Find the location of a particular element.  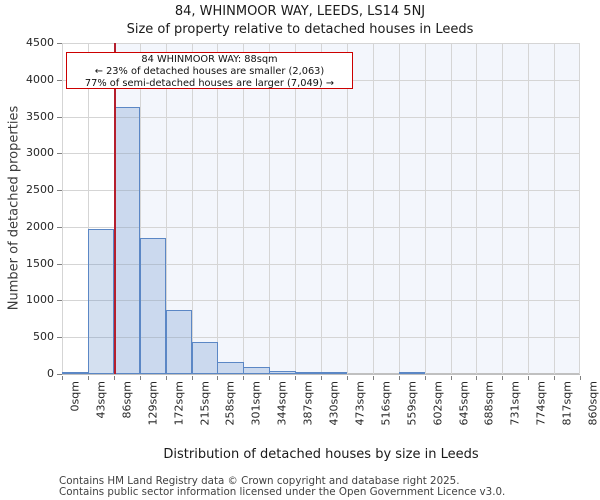

y-tick-label: 4000 is located at coordinates (40, 79).